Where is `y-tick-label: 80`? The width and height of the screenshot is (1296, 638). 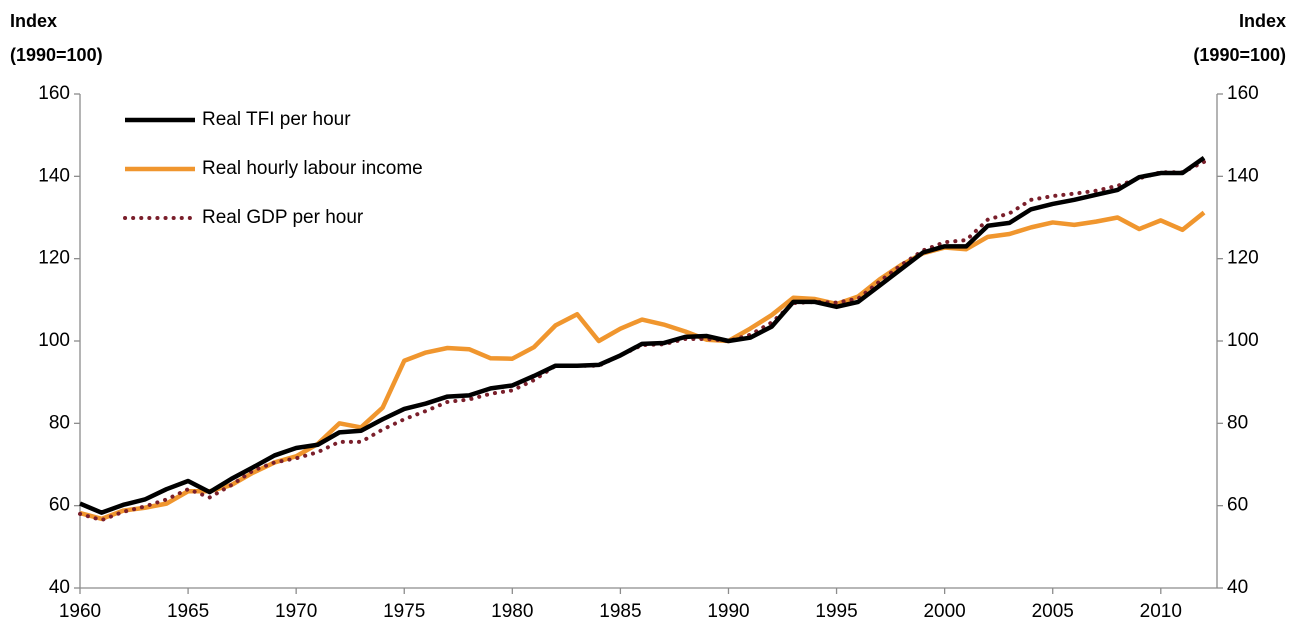
y-tick-label: 80 is located at coordinates (59, 422).